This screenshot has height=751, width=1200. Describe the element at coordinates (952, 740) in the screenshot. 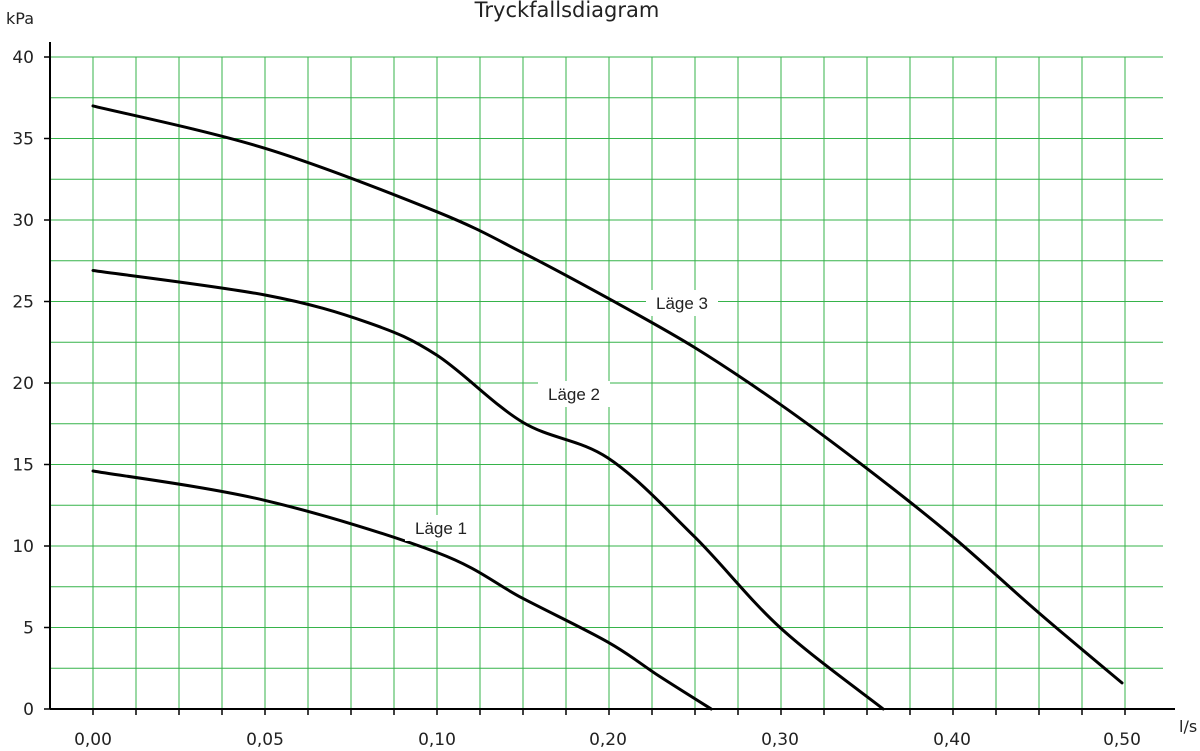

I see `x-tick-label: 0,40` at that location.